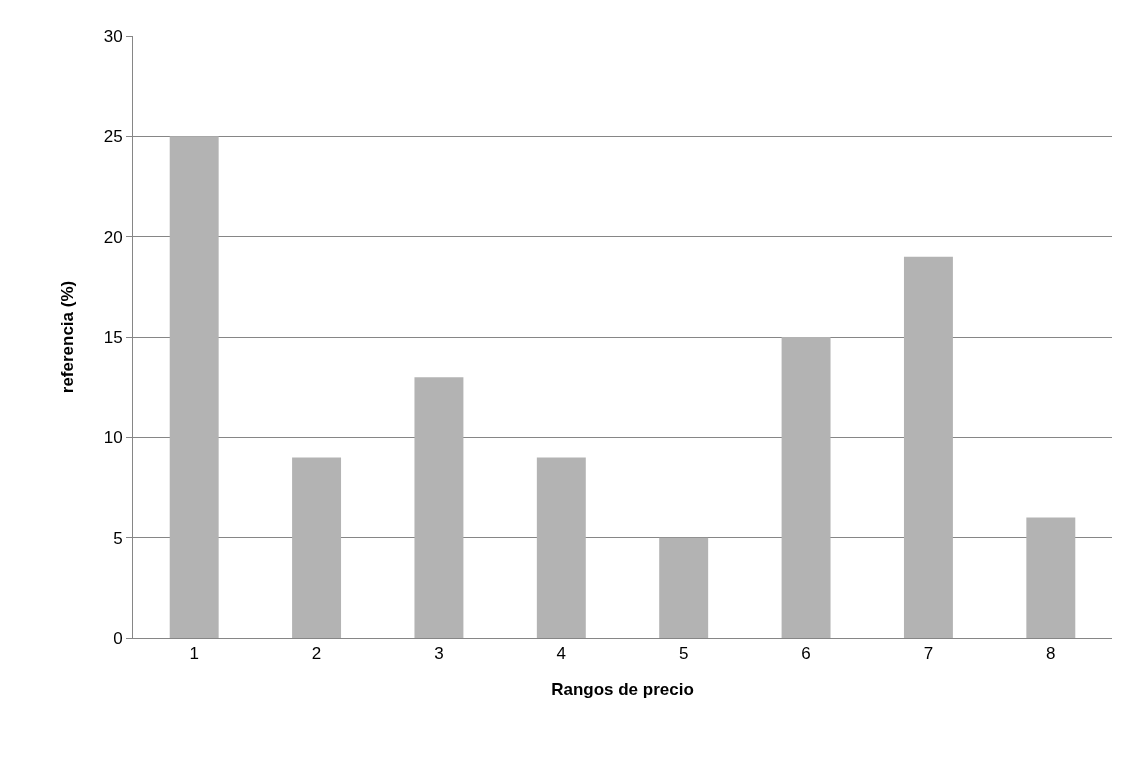  Describe the element at coordinates (683, 654) in the screenshot. I see `x-tick-label: 5` at that location.